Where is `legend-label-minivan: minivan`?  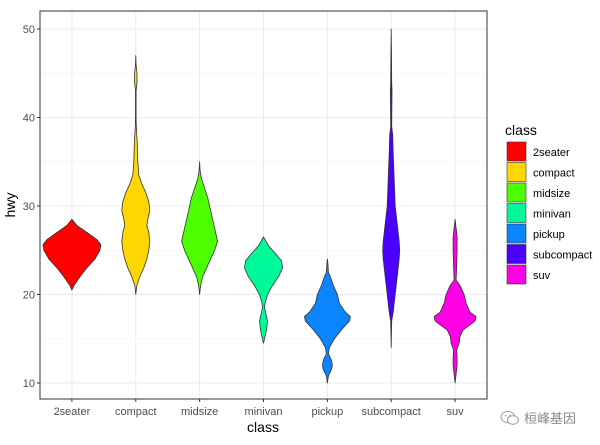
legend-label-minivan: minivan is located at coordinates (552, 215).